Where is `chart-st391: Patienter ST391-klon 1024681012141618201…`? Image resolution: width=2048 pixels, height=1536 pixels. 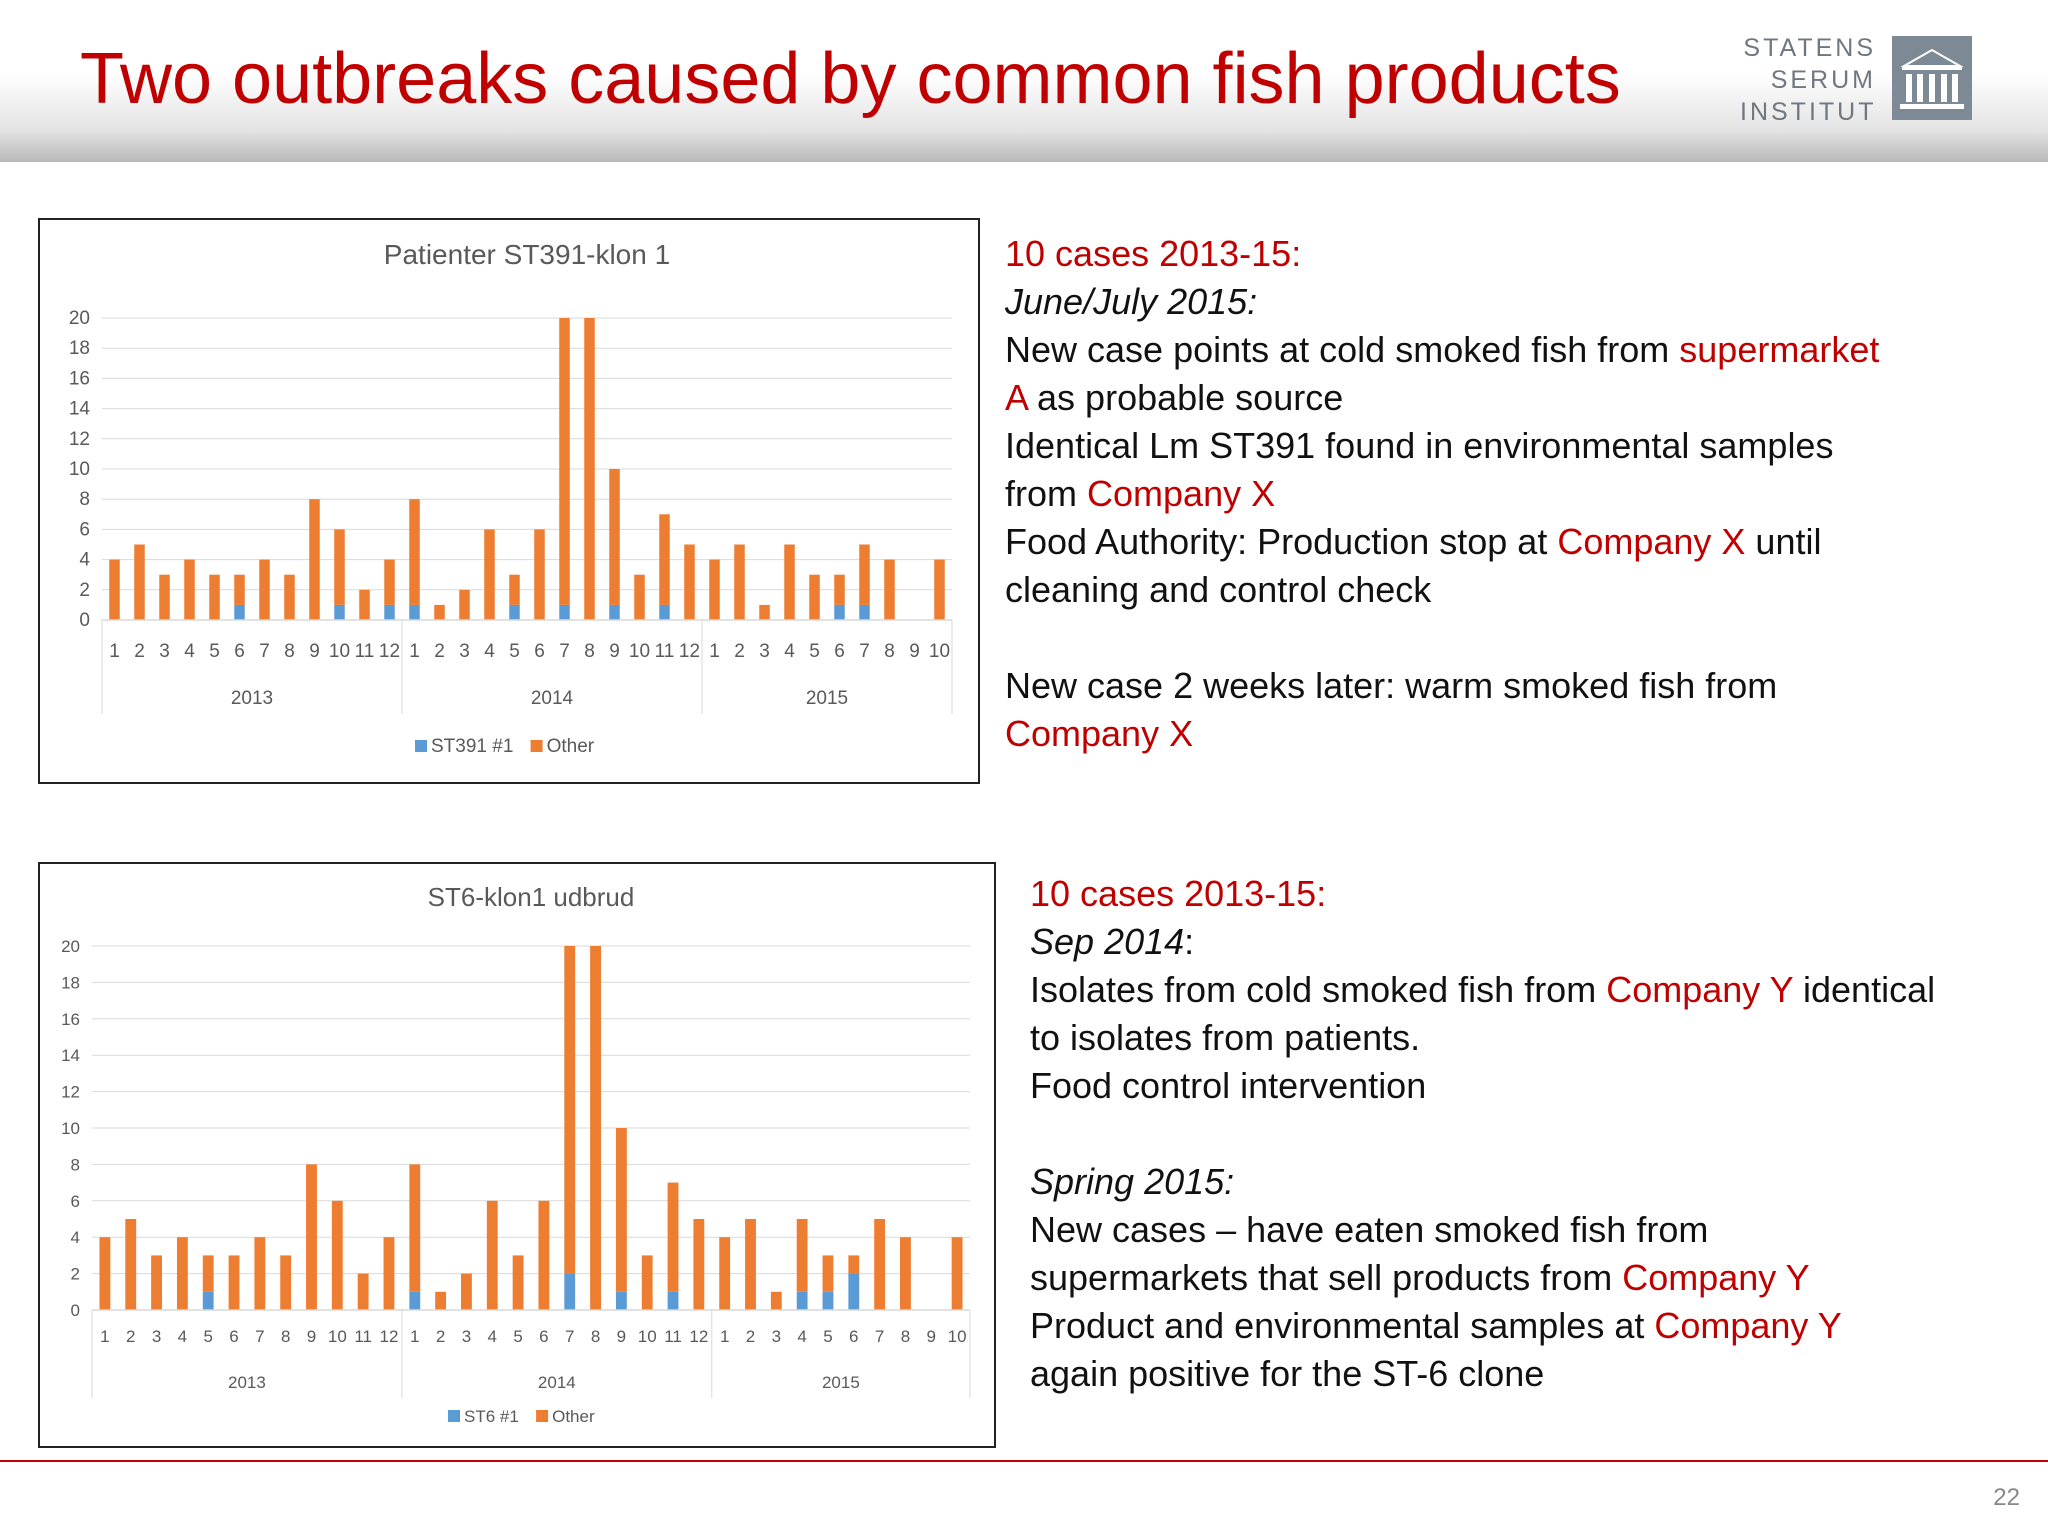
chart-st391: Patienter ST391-klon 1024681012141618201… is located at coordinates (511, 498).